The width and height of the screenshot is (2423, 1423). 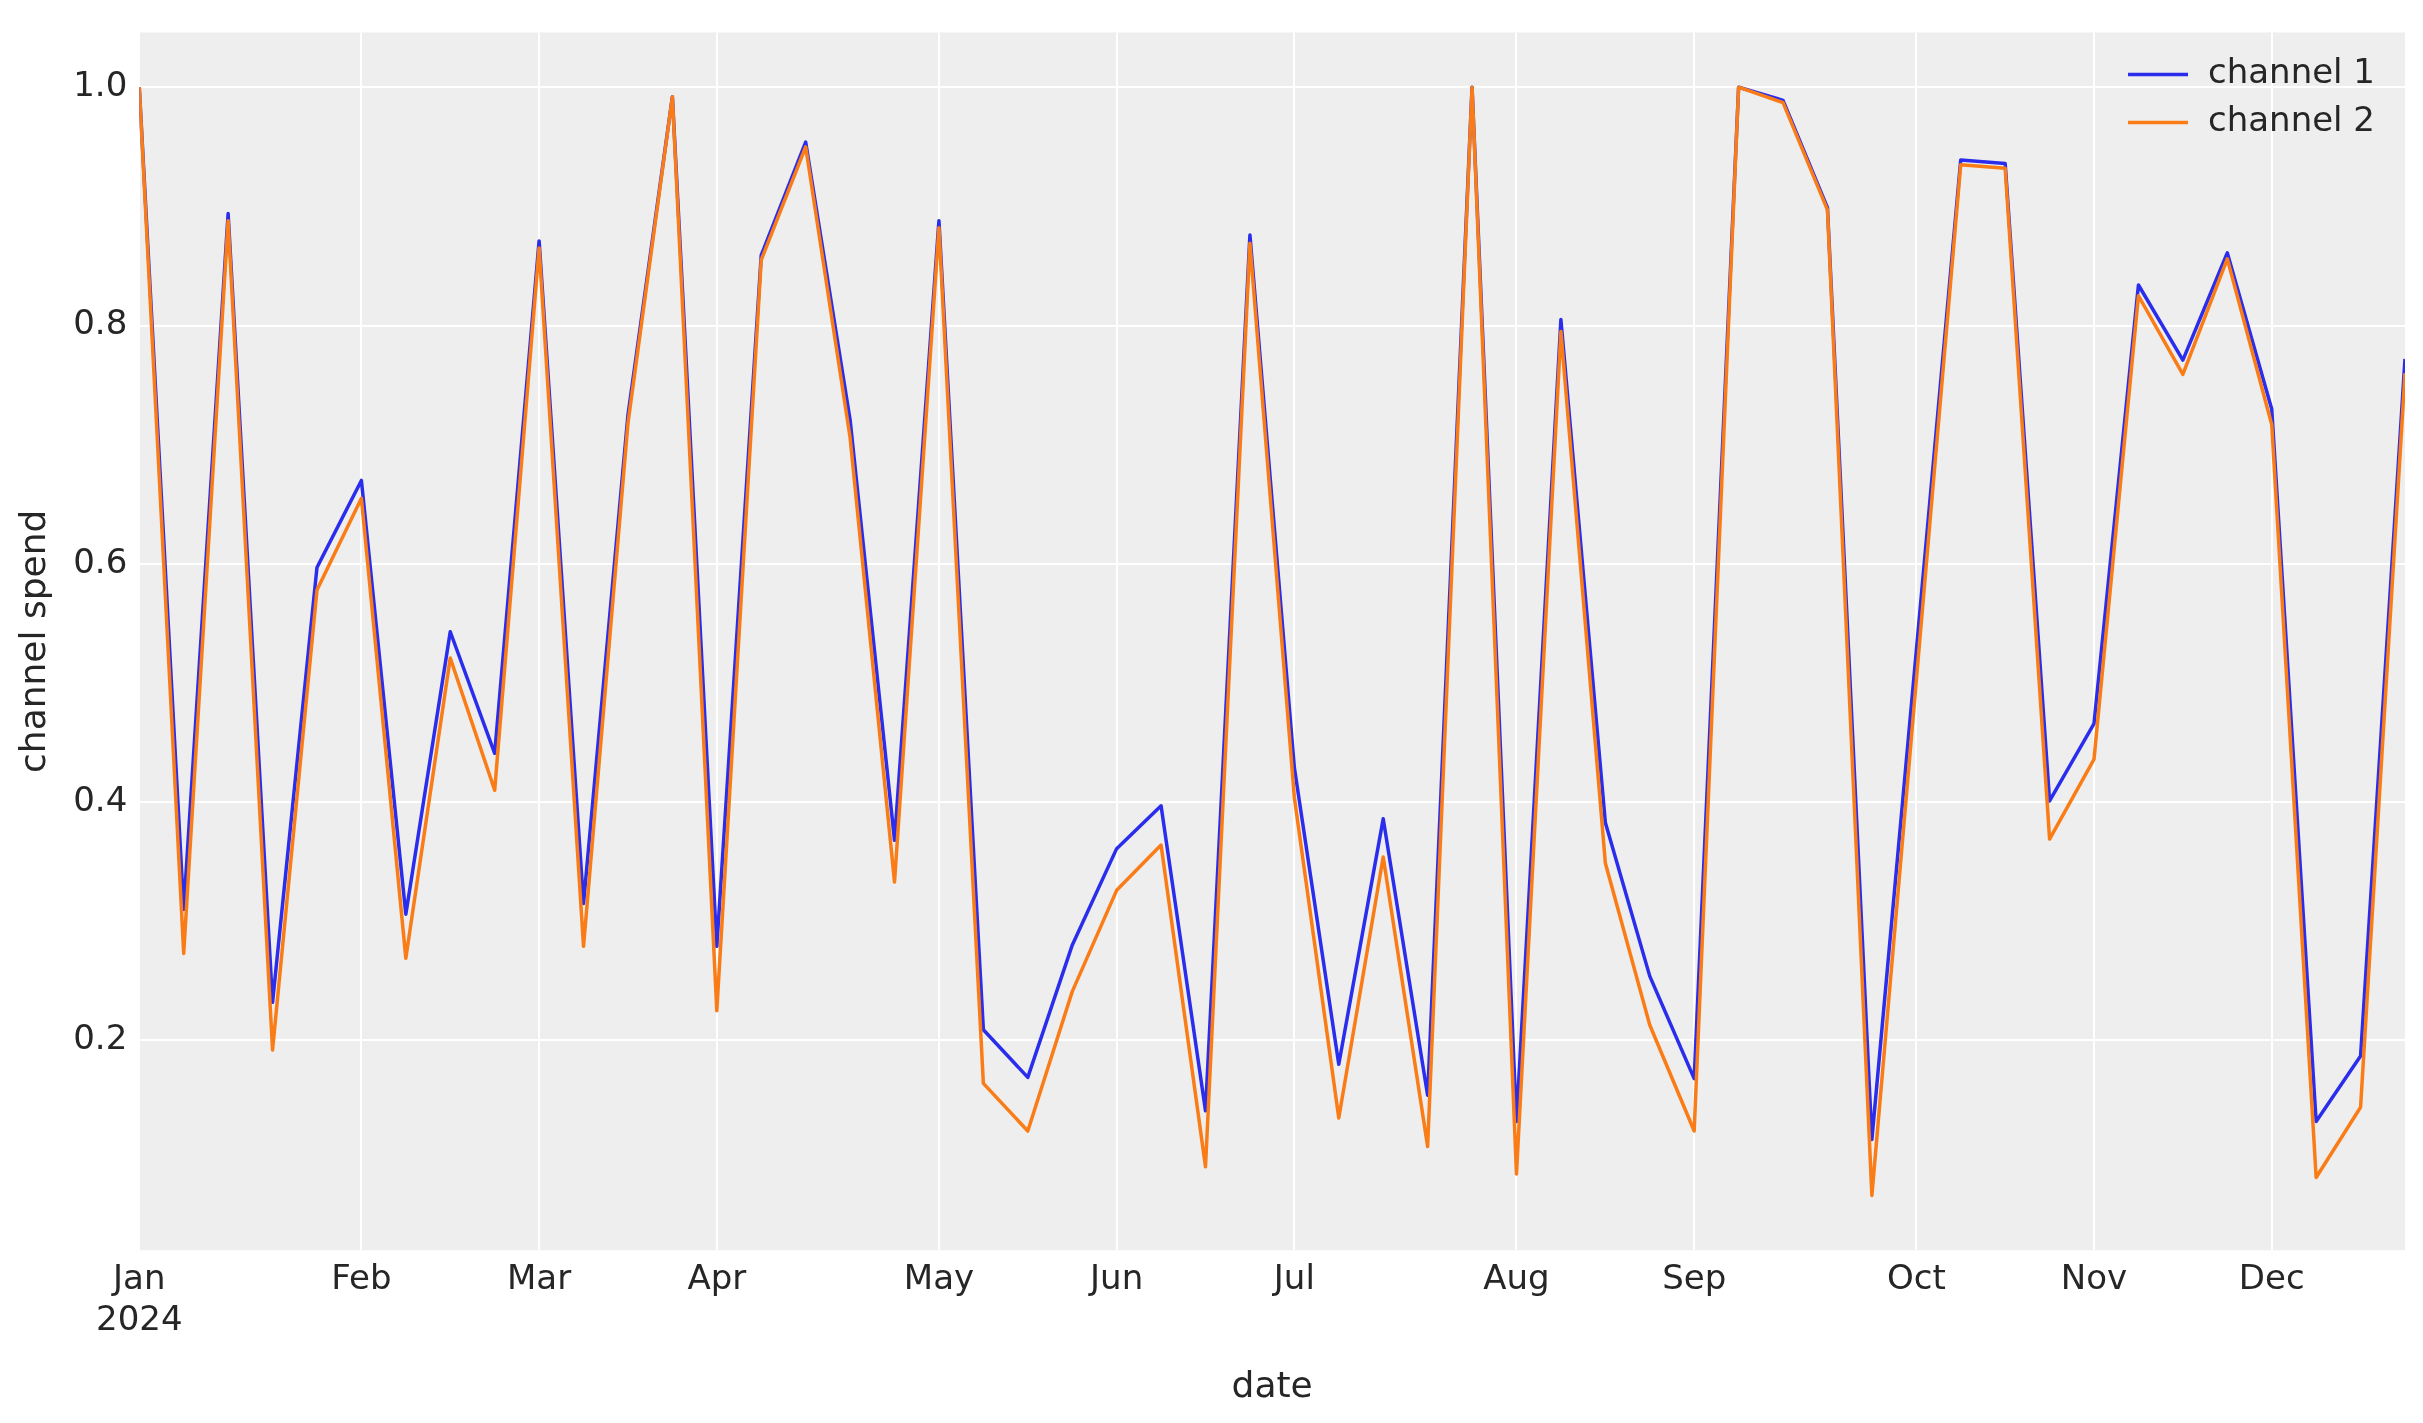 I want to click on x-tick-label: Jun, so click(x=1116, y=1277).